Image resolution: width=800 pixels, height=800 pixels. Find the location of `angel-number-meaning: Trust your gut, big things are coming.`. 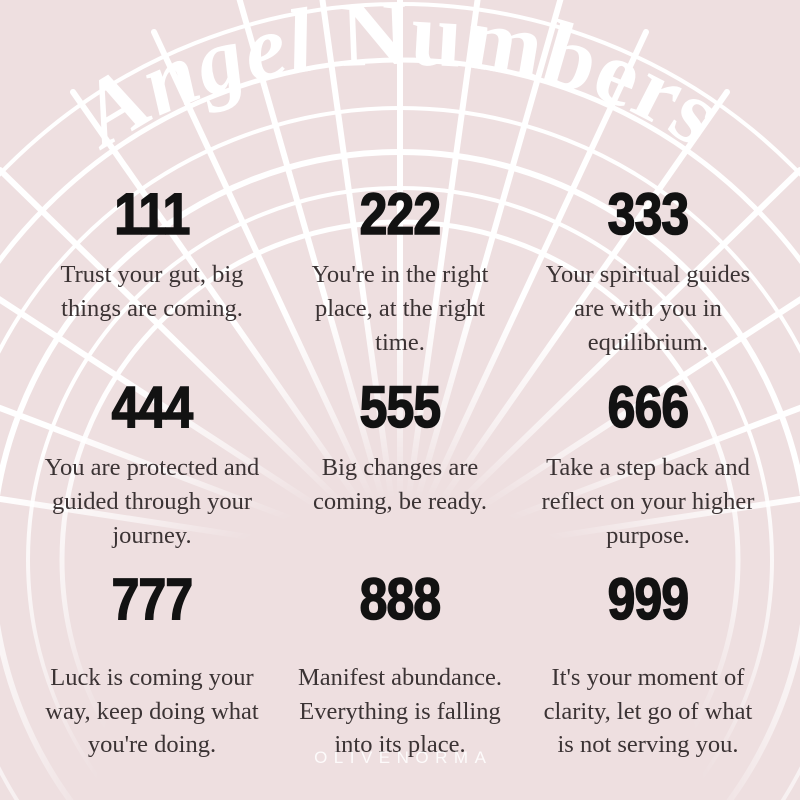

angel-number-meaning: Trust your gut, big things are coming. is located at coordinates (152, 291).